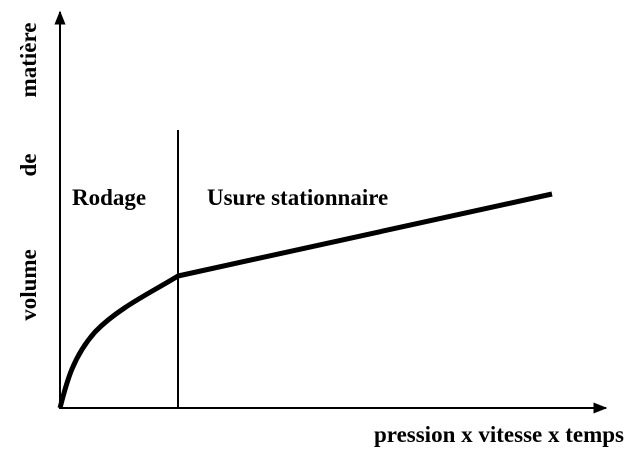 This screenshot has height=449, width=626. What do you see at coordinates (28, 165) in the screenshot?
I see `y-axis-label: de` at bounding box center [28, 165].